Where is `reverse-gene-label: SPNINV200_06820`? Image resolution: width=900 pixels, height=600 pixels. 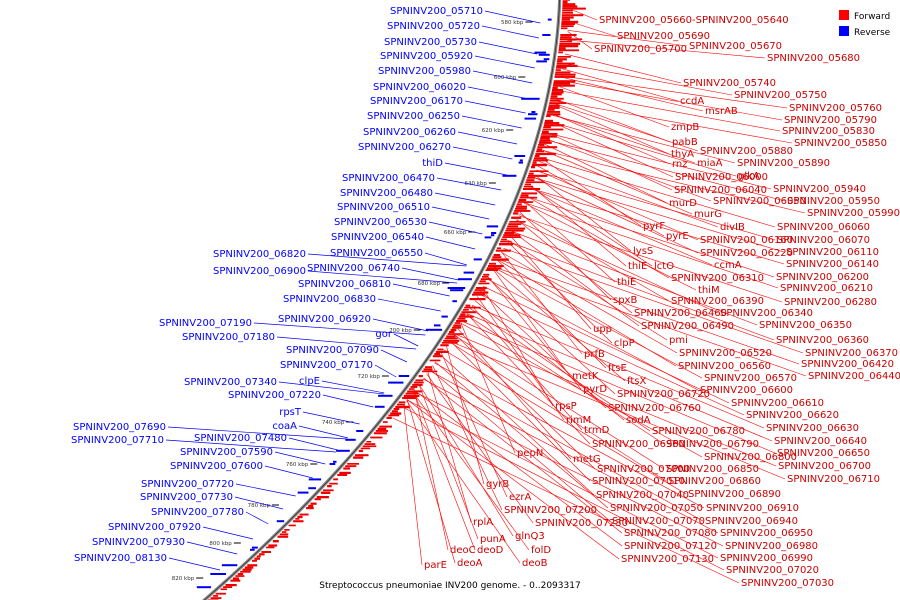 reverse-gene-label: SPNINV200_06820 is located at coordinates (340, 258).